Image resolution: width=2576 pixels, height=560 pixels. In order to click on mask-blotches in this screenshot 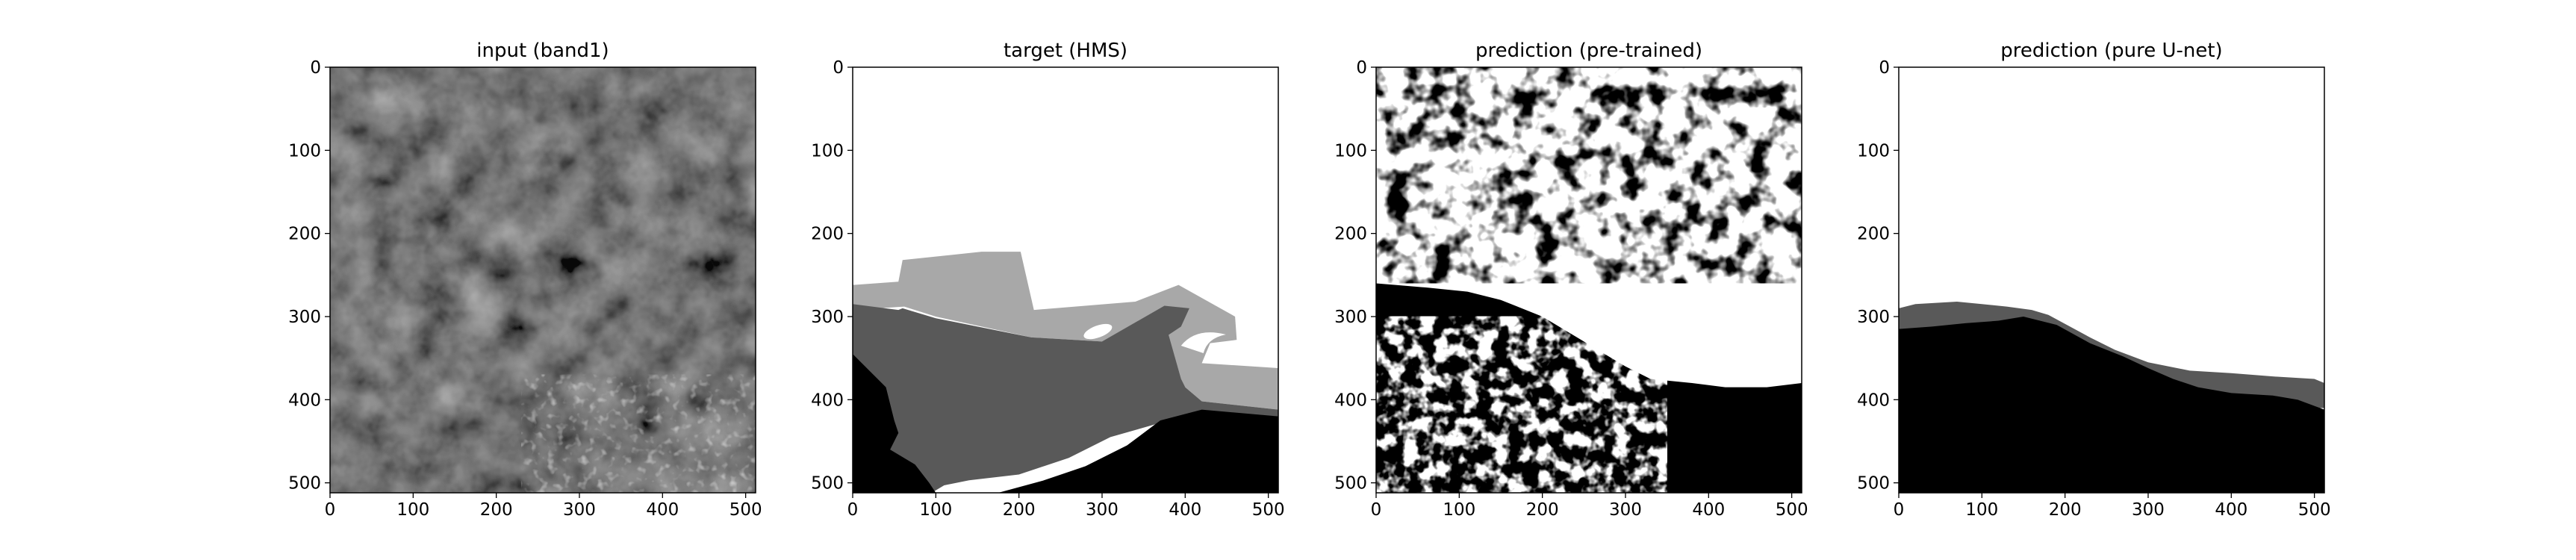, I will do `click(1589, 175)`.